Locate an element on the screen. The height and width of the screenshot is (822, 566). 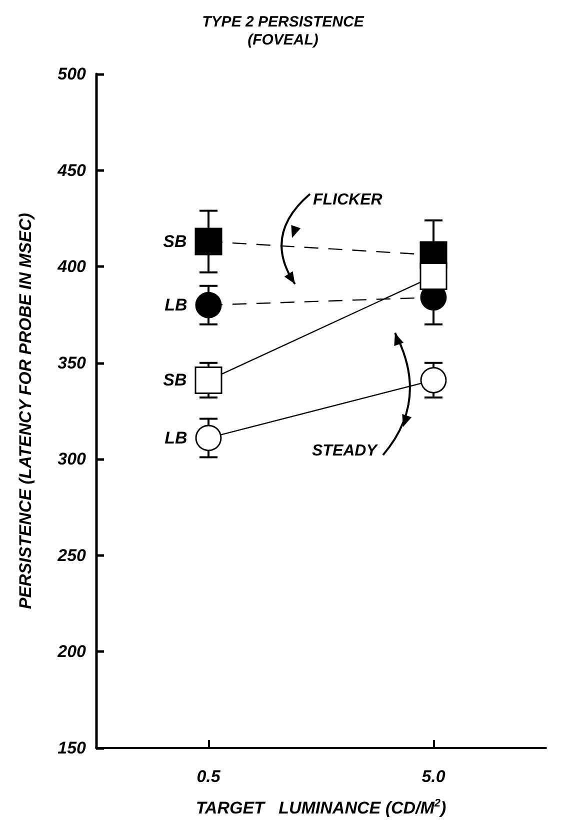
x-tick-label: 5.0 is located at coordinates (434, 776).